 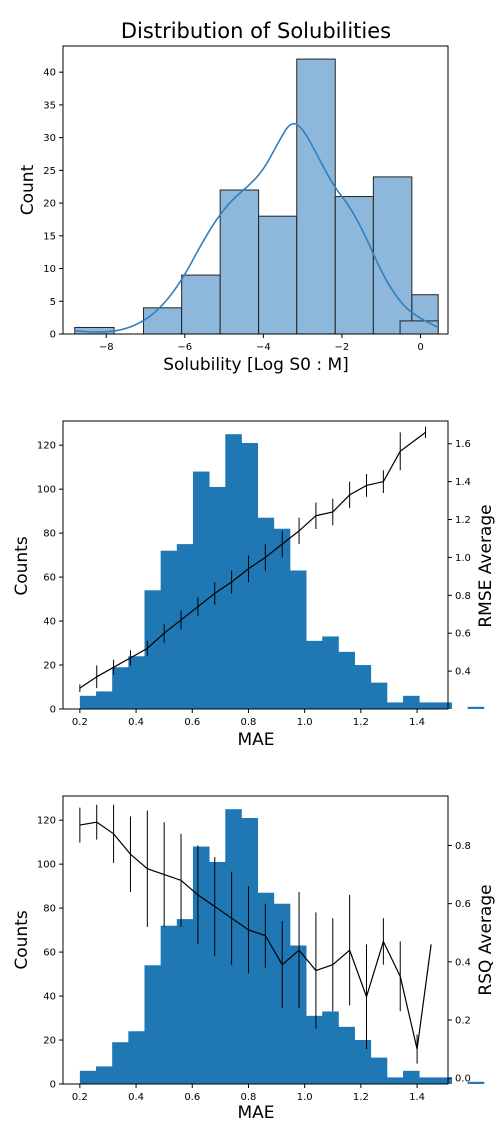 What do you see at coordinates (305, 722) in the screenshot?
I see `x-tick-label: 1.0` at bounding box center [305, 722].